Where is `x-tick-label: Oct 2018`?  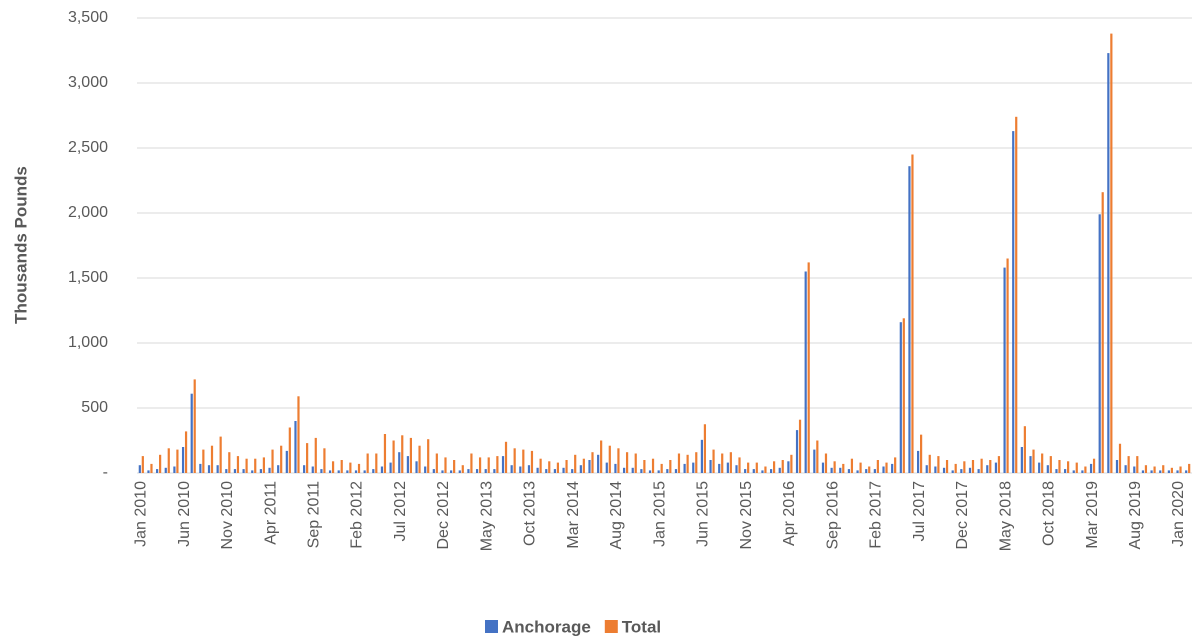 x-tick-label: Oct 2018 is located at coordinates (1049, 513).